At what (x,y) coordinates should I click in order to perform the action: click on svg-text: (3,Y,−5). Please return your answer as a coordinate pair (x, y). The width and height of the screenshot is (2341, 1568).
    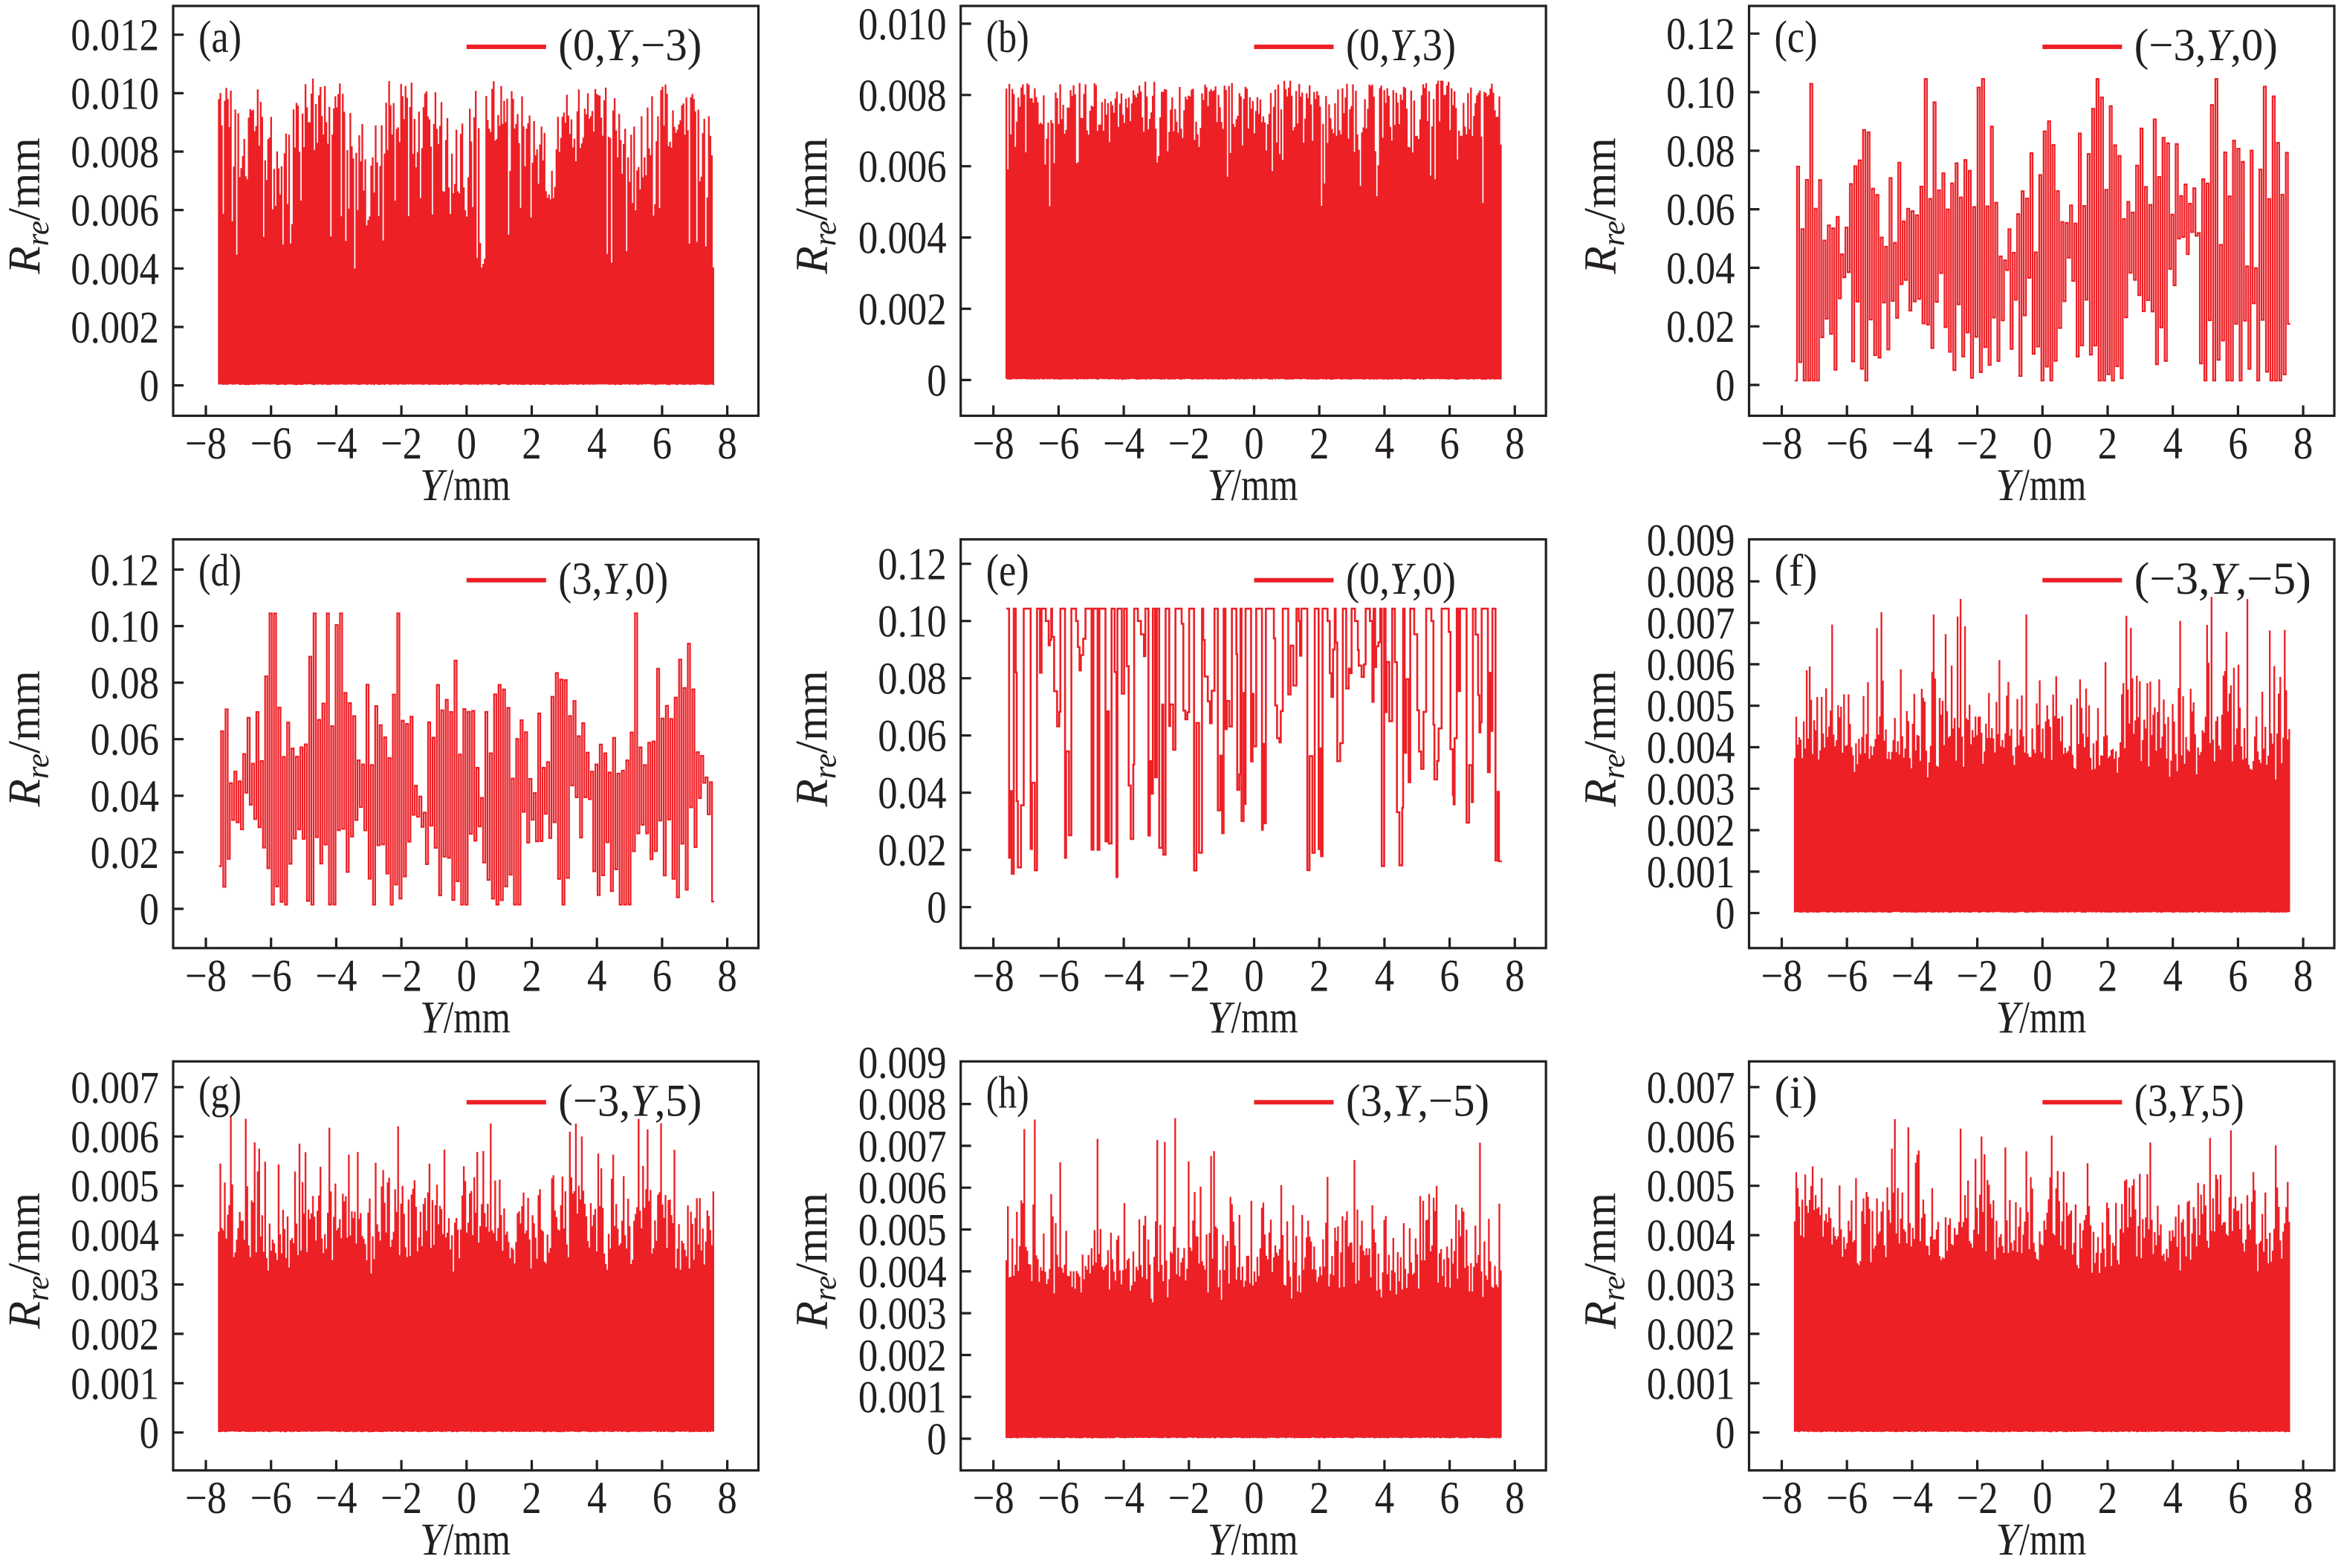
    Looking at the image, I should click on (1417, 1101).